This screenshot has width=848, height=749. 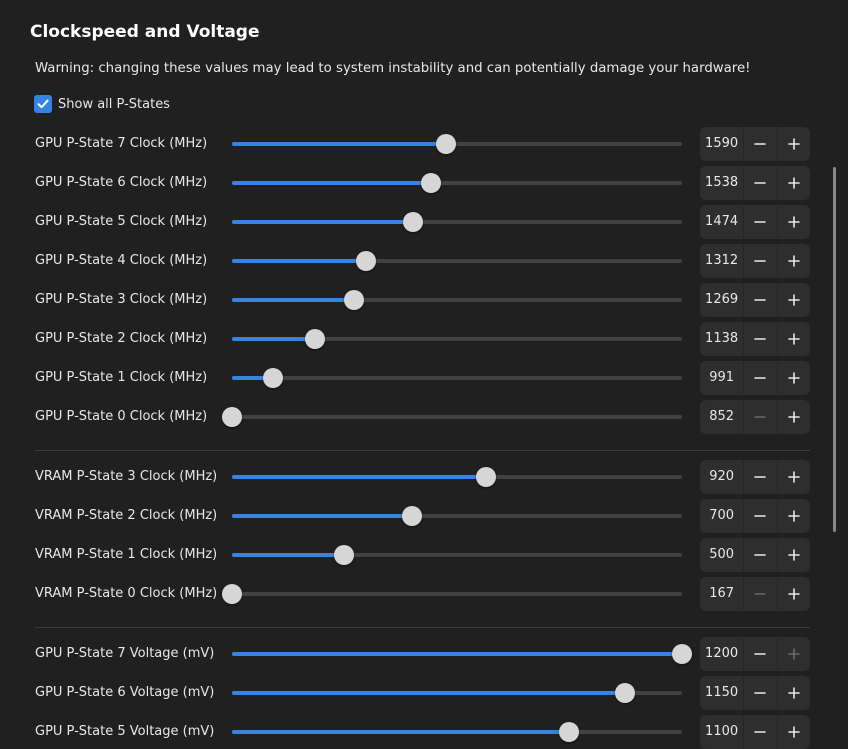 What do you see at coordinates (722, 731) in the screenshot?
I see `value-input: 1100` at bounding box center [722, 731].